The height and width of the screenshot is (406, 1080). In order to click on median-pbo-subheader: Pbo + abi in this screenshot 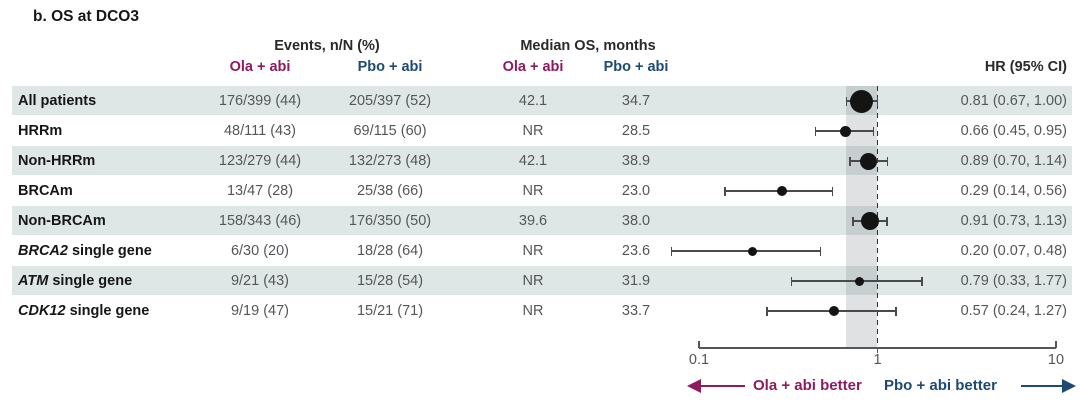, I will do `click(636, 67)`.